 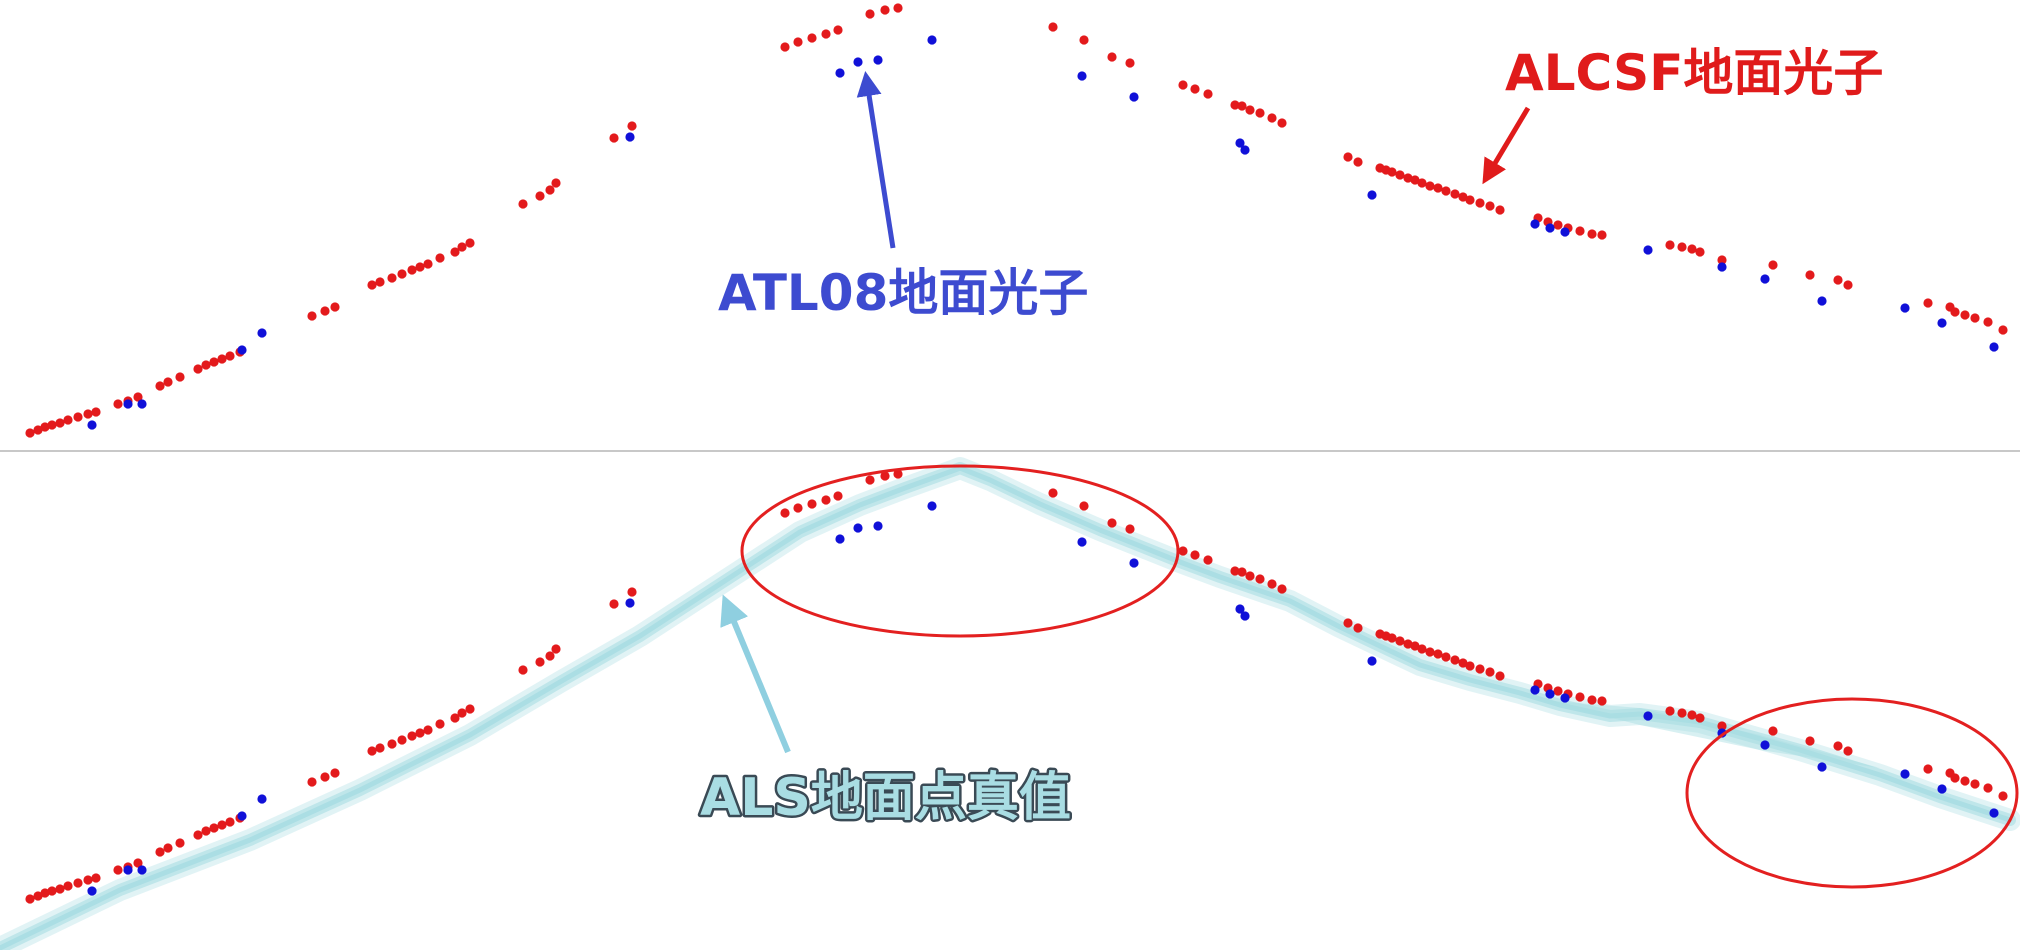 I want to click on atl08-arrow, so click(x=876, y=160).